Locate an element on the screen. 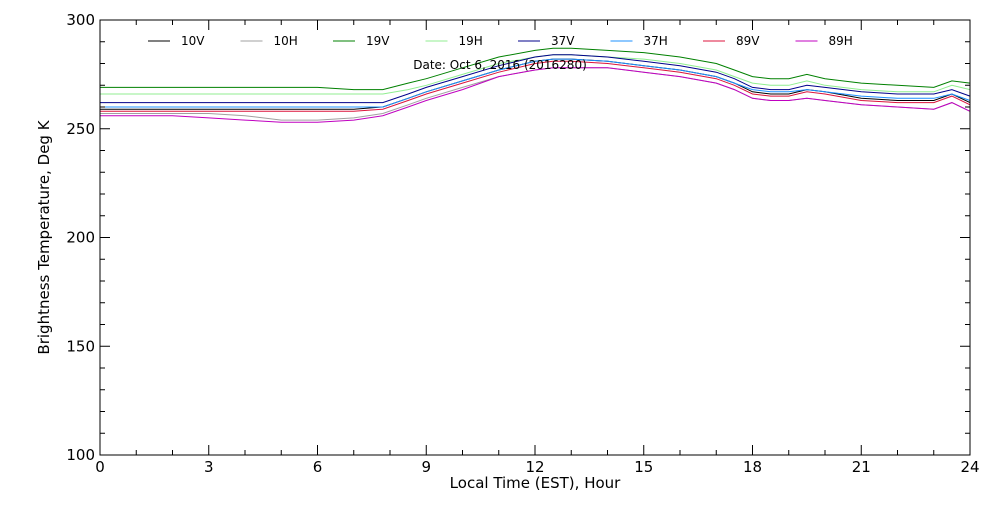 Image resolution: width=1000 pixels, height=505 pixels. y-tick-label: 250 is located at coordinates (80, 129).